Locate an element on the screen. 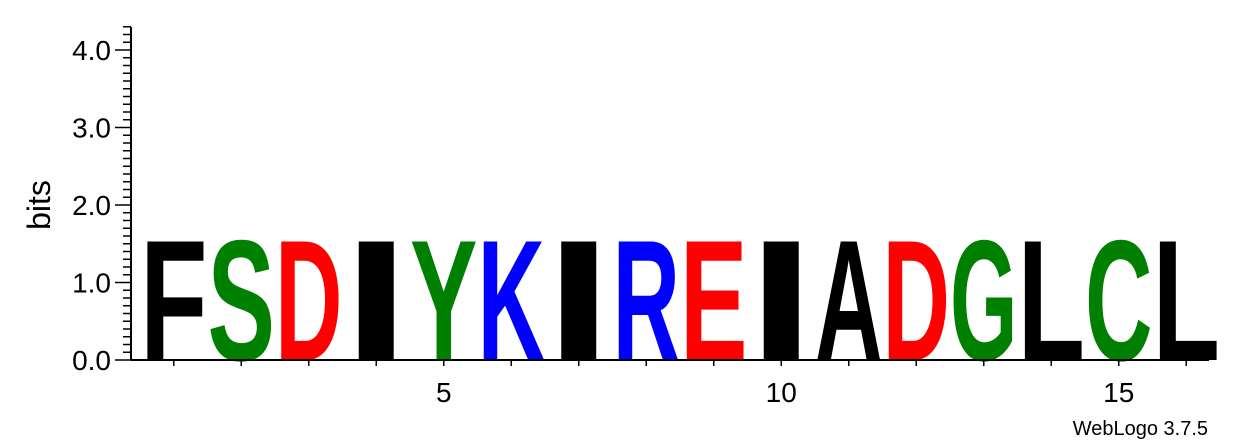 Image resolution: width=1233 pixels, height=444 pixels. y-tick-label: 2.0 is located at coordinates (91, 205).